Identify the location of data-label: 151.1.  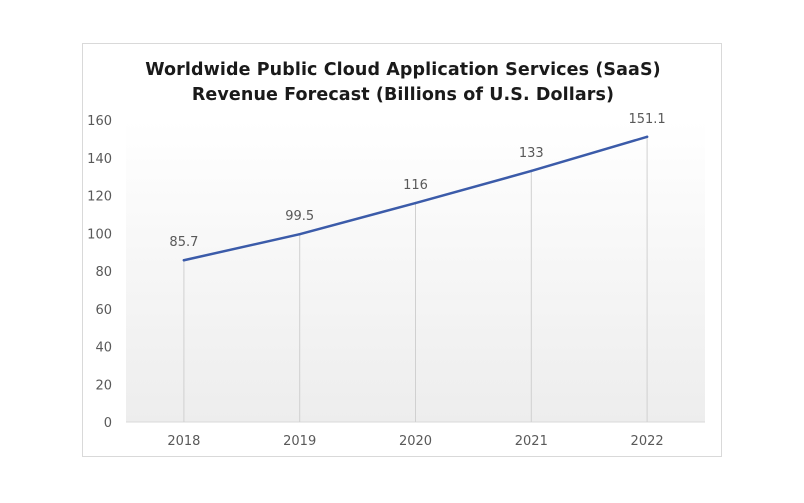
(646, 119).